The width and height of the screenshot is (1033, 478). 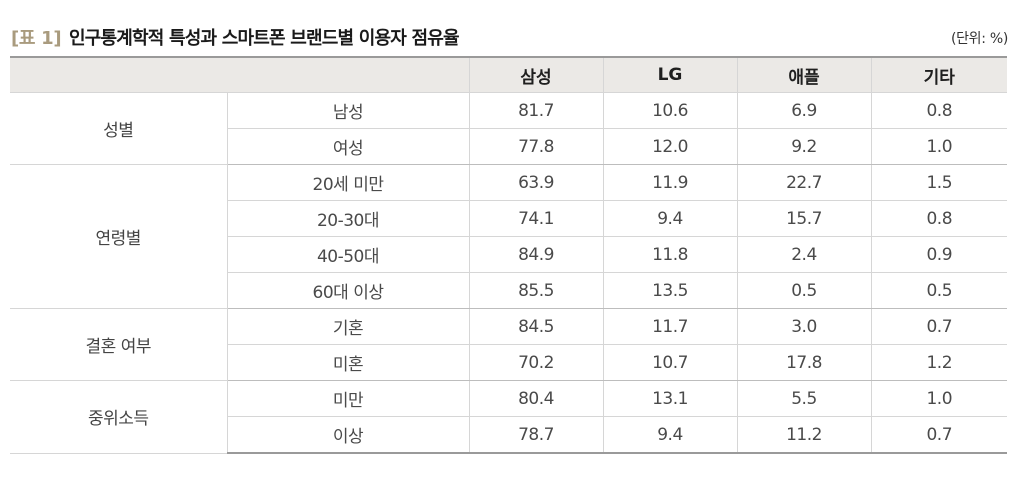 I want to click on header-lg: LG, so click(x=670, y=74).